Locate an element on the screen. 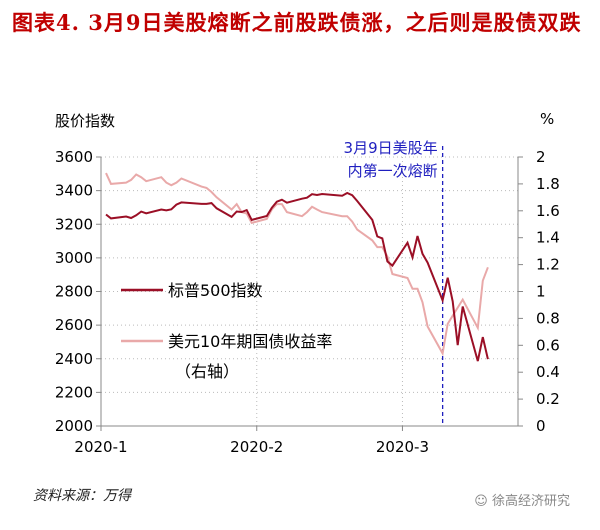  right-tick-label: 0.2 is located at coordinates (548, 399).